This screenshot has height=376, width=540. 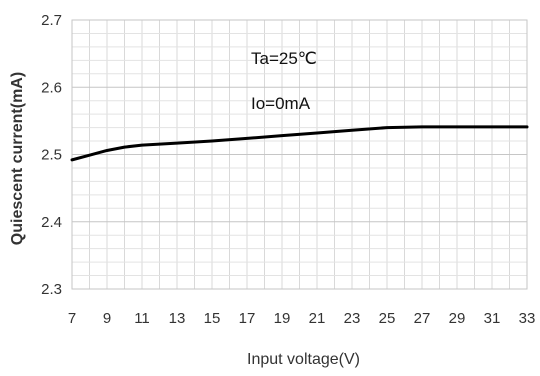 I want to click on x-tick-label: 9, so click(x=107, y=318).